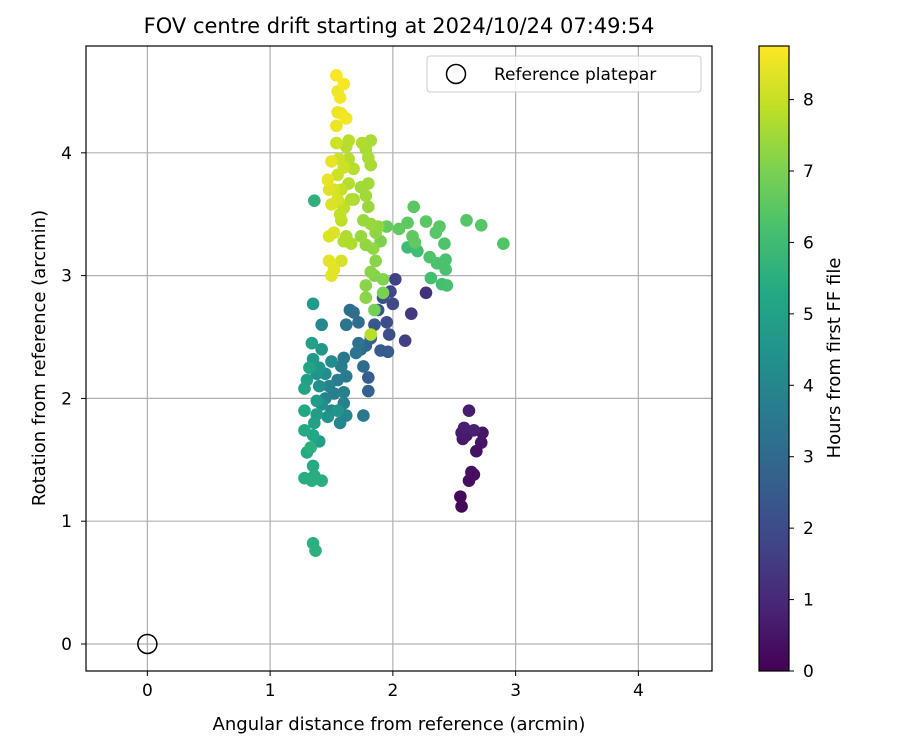 The height and width of the screenshot is (750, 900). Describe the element at coordinates (808, 243) in the screenshot. I see `colorbar-tick-label: 6` at that location.